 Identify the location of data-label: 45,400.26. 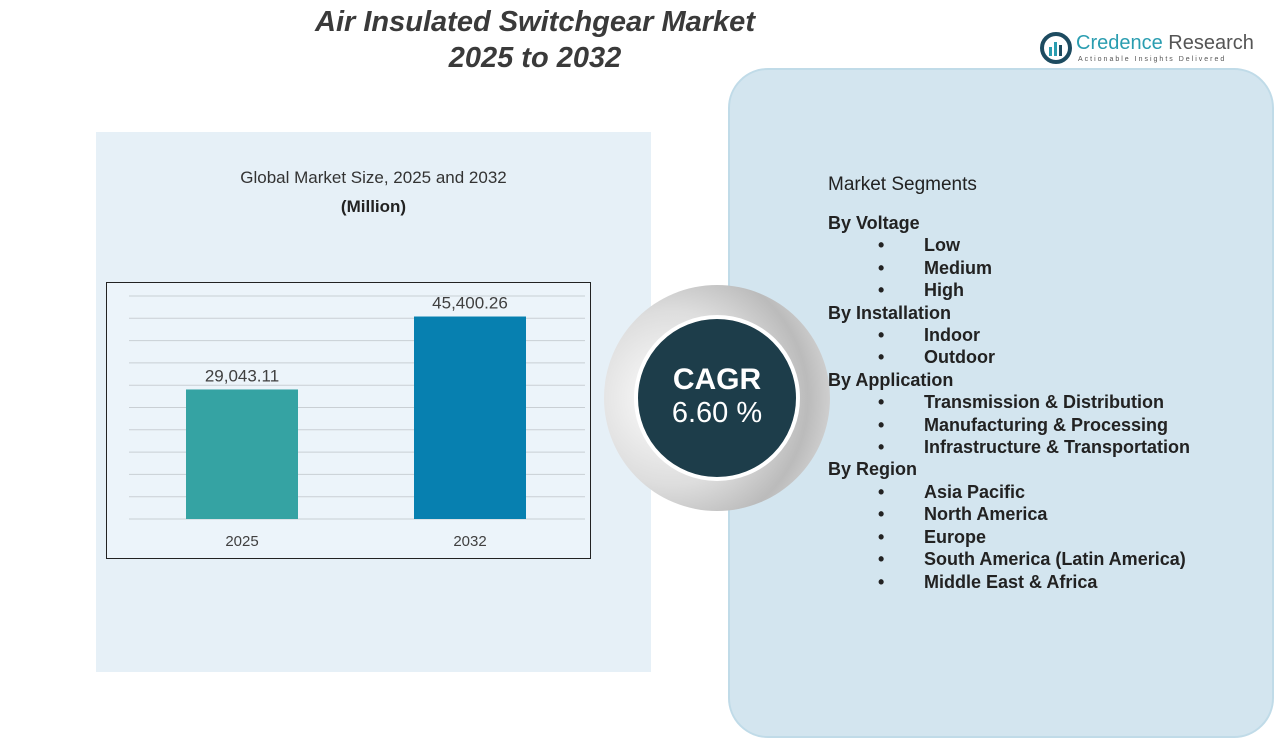
(470, 303).